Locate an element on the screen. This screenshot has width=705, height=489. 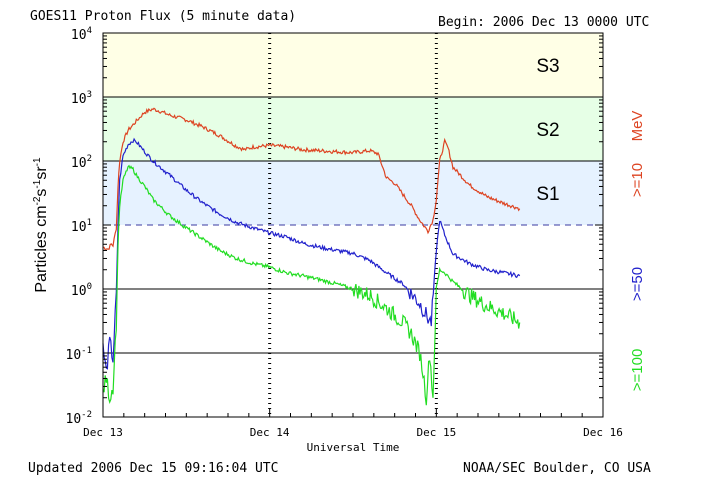
series-labels: >=10 MeV >=50 >=100 is located at coordinates (637, 251).